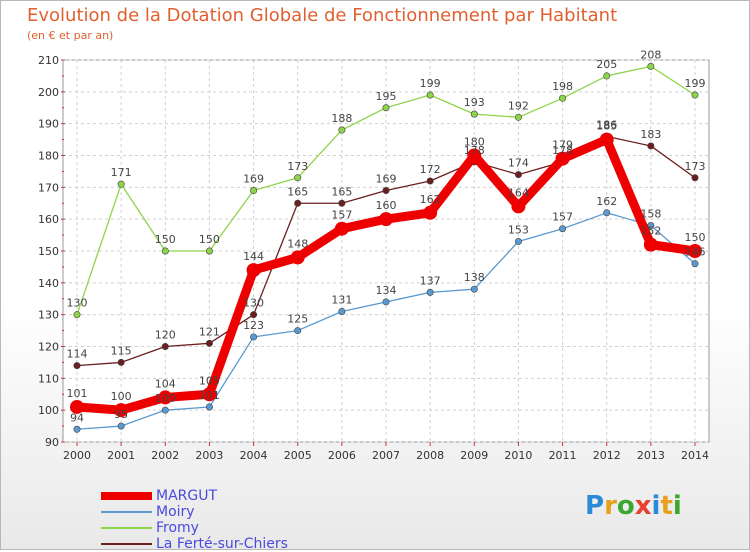 The height and width of the screenshot is (552, 750). What do you see at coordinates (386, 455) in the screenshot?
I see `x-tick-label: 2007` at bounding box center [386, 455].